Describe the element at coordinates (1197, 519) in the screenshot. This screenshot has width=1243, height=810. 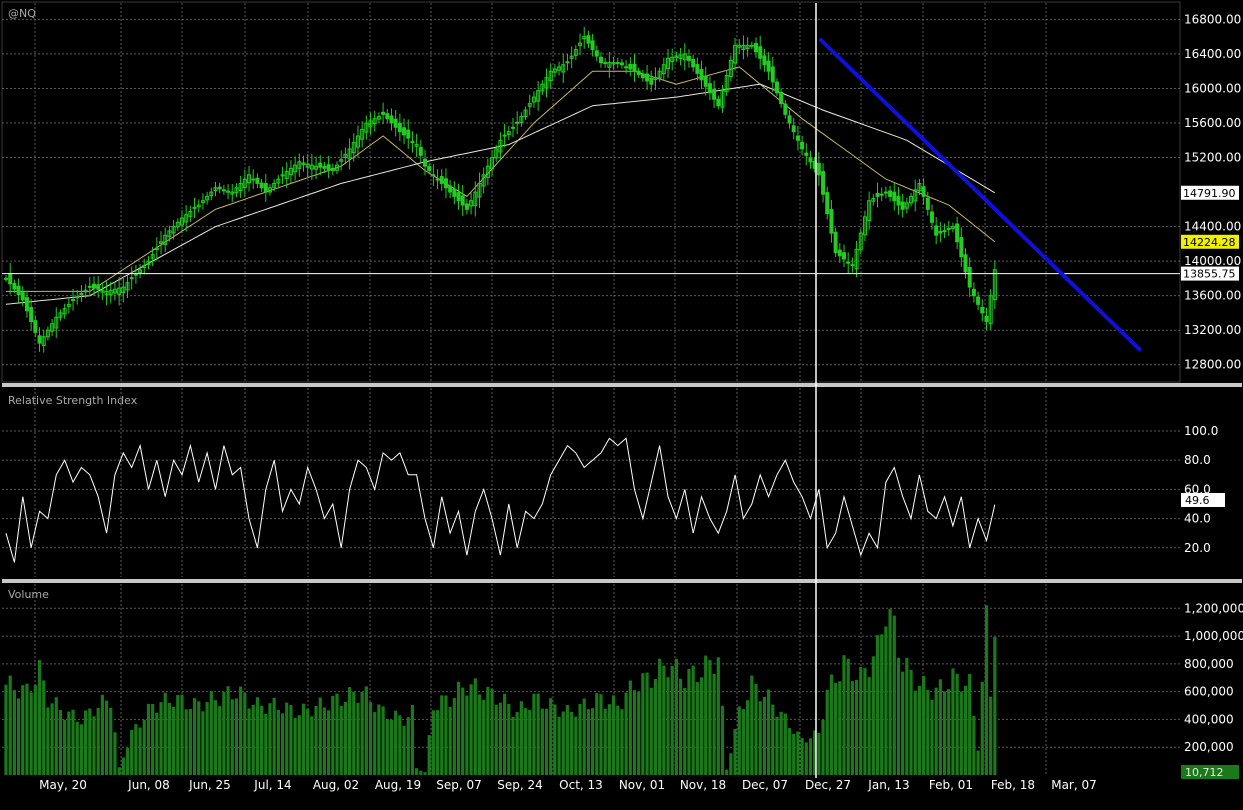
I see `rsi-tick-label: 40.0` at that location.